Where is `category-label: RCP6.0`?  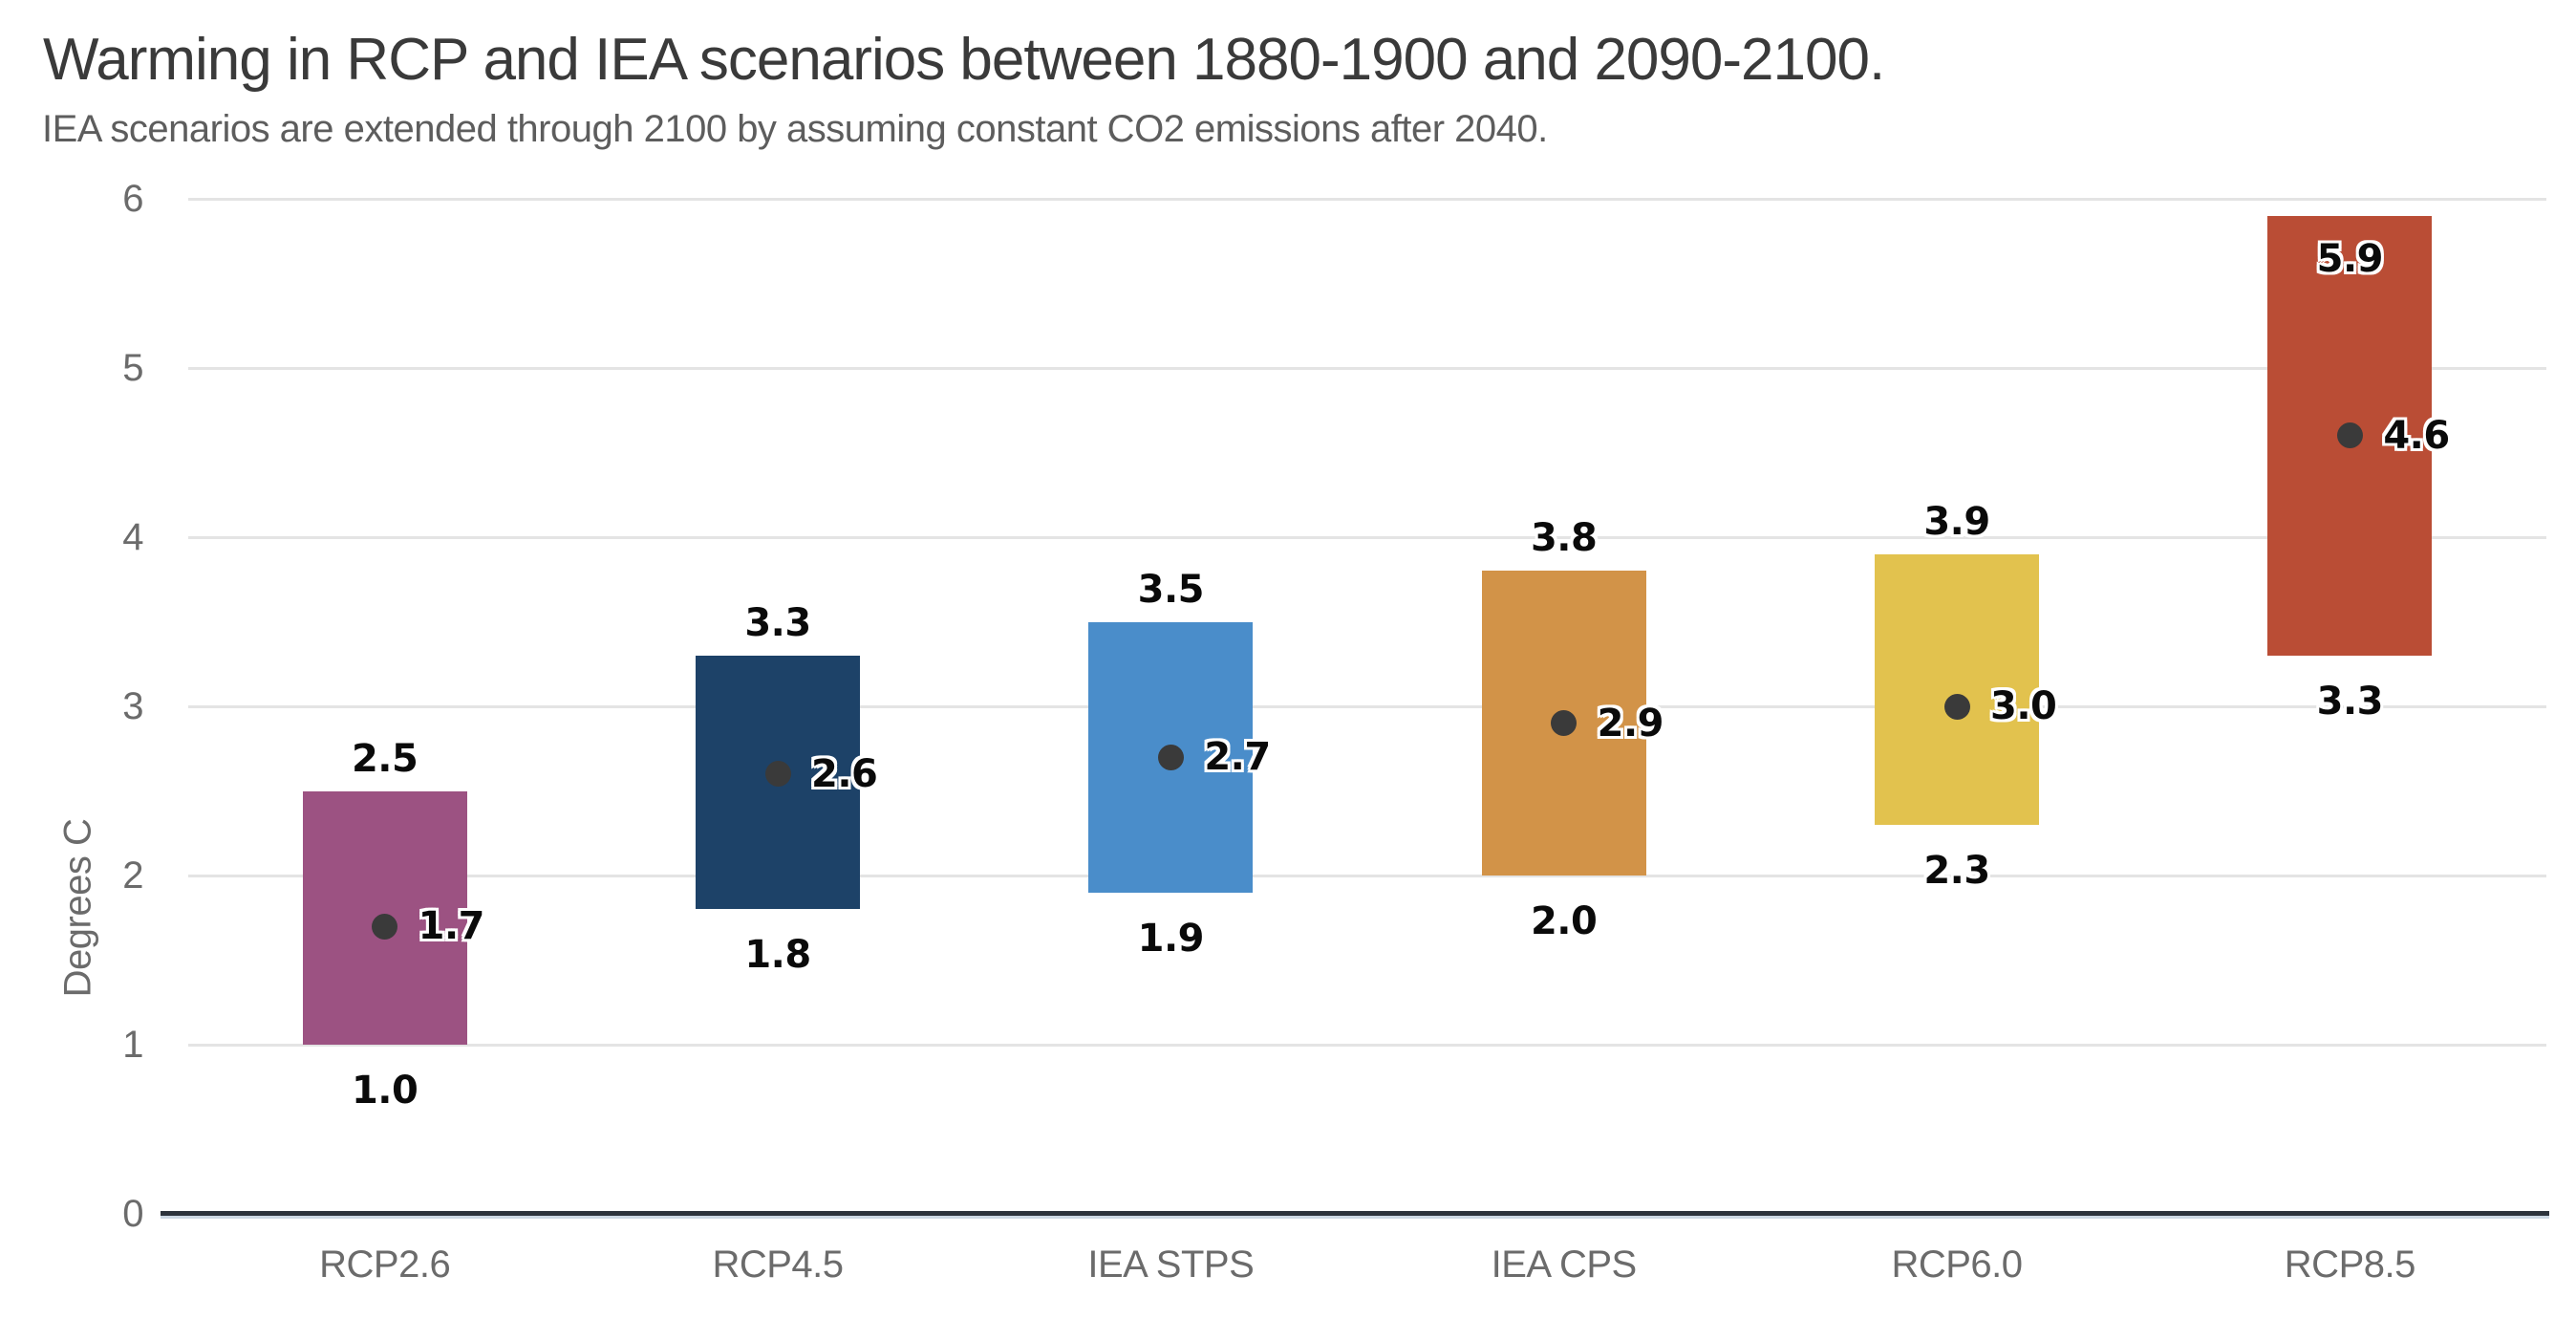 category-label: RCP6.0 is located at coordinates (1957, 1264).